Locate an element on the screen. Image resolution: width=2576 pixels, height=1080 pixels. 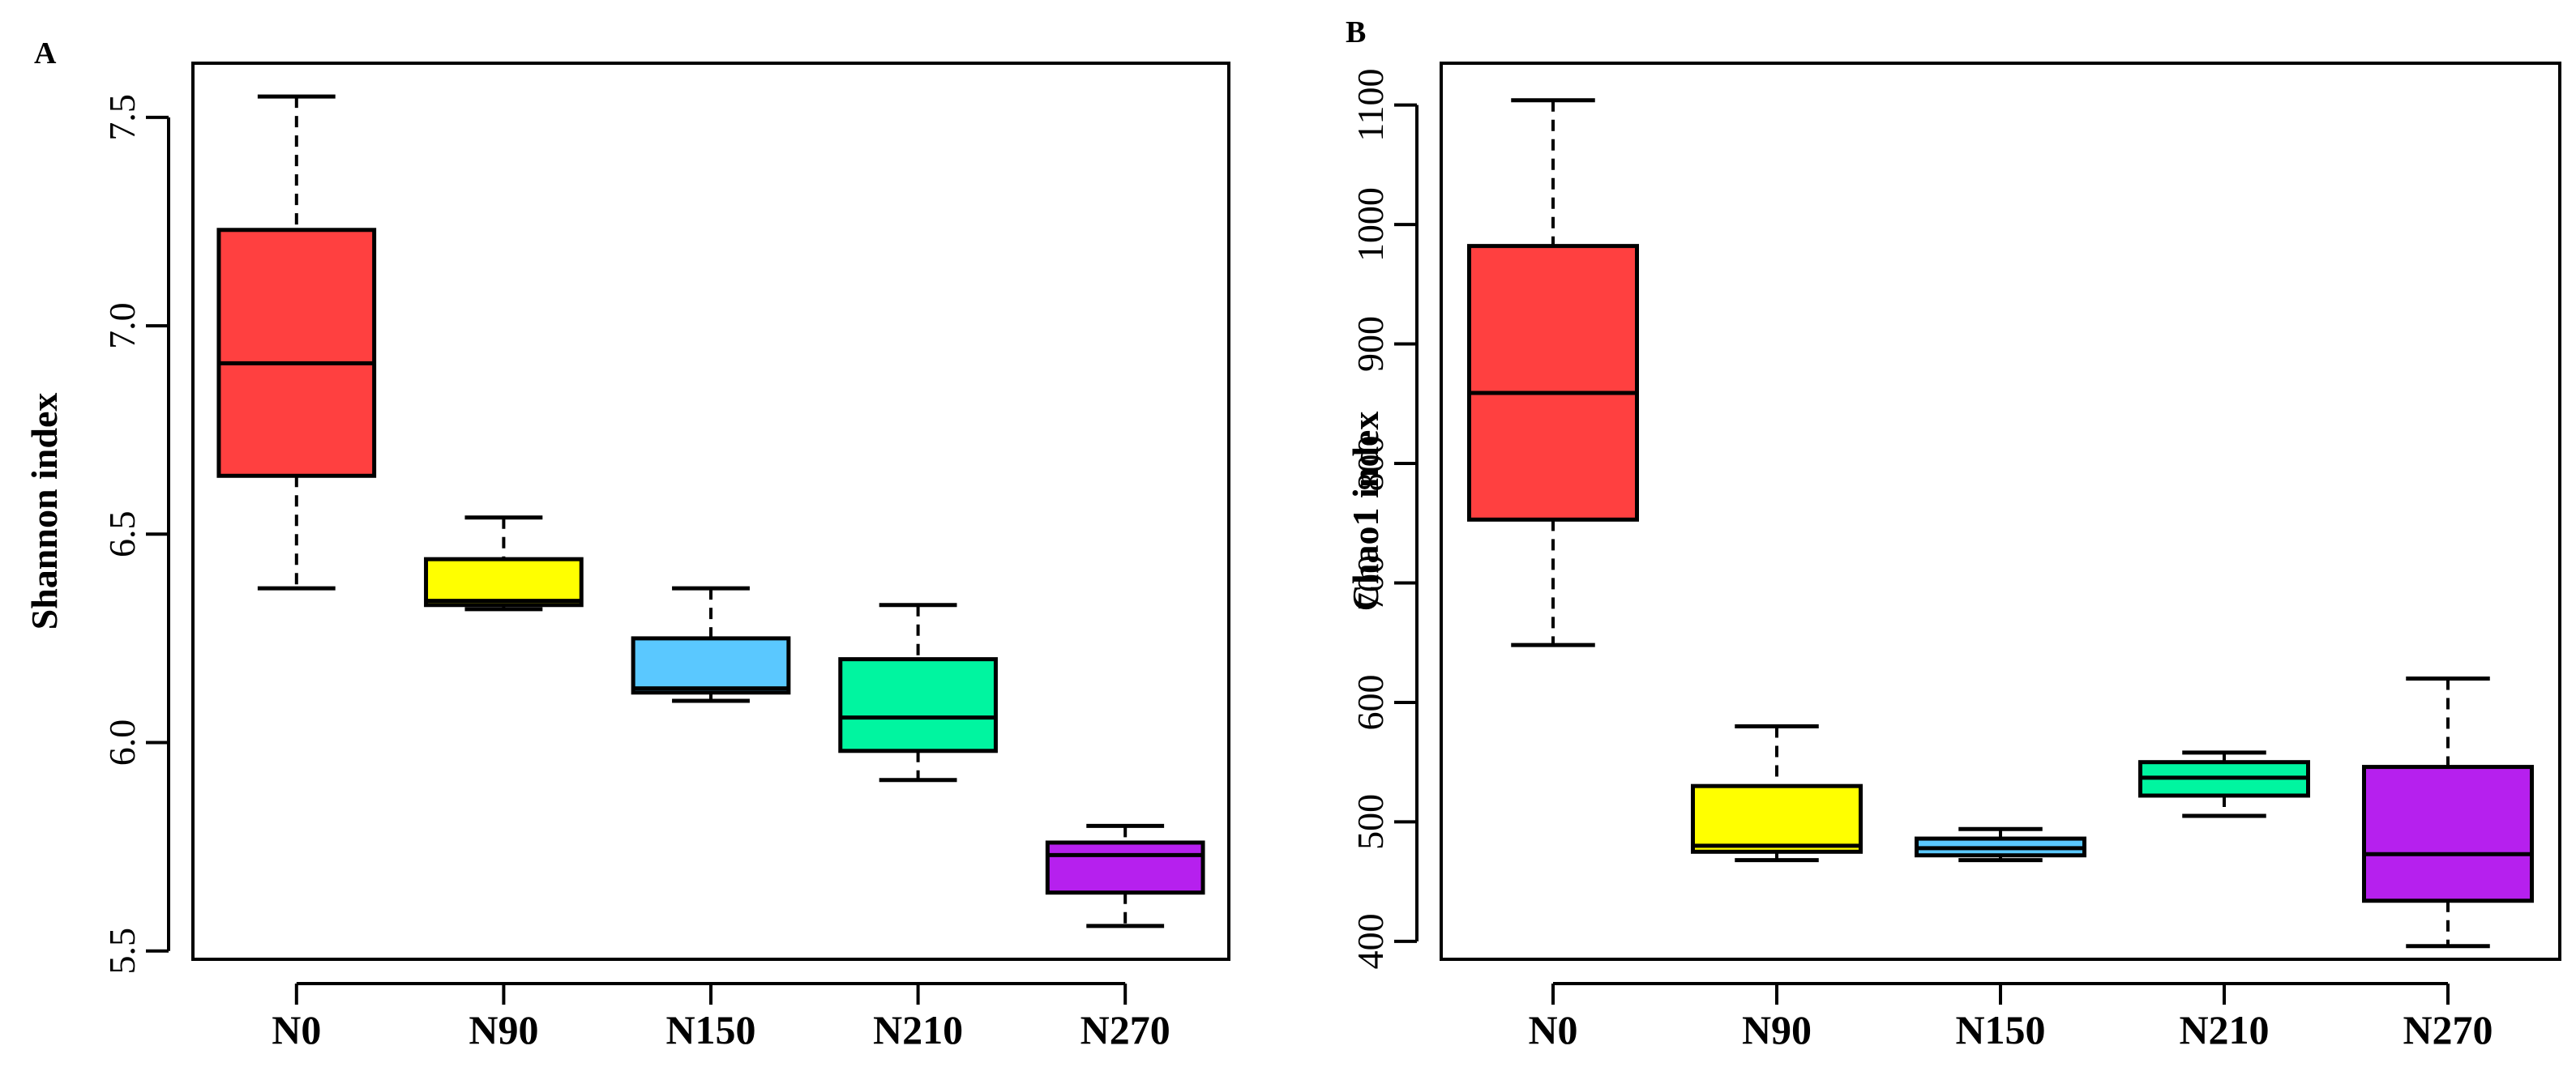
y-tick-label: 7.0 is located at coordinates (122, 325).